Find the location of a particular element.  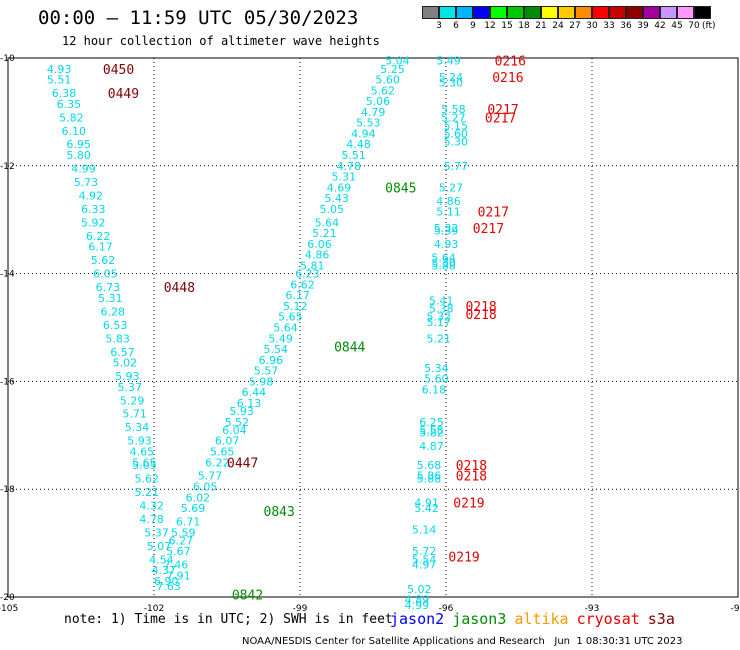

wave-height-value: 4.48 is located at coordinates (358, 144).